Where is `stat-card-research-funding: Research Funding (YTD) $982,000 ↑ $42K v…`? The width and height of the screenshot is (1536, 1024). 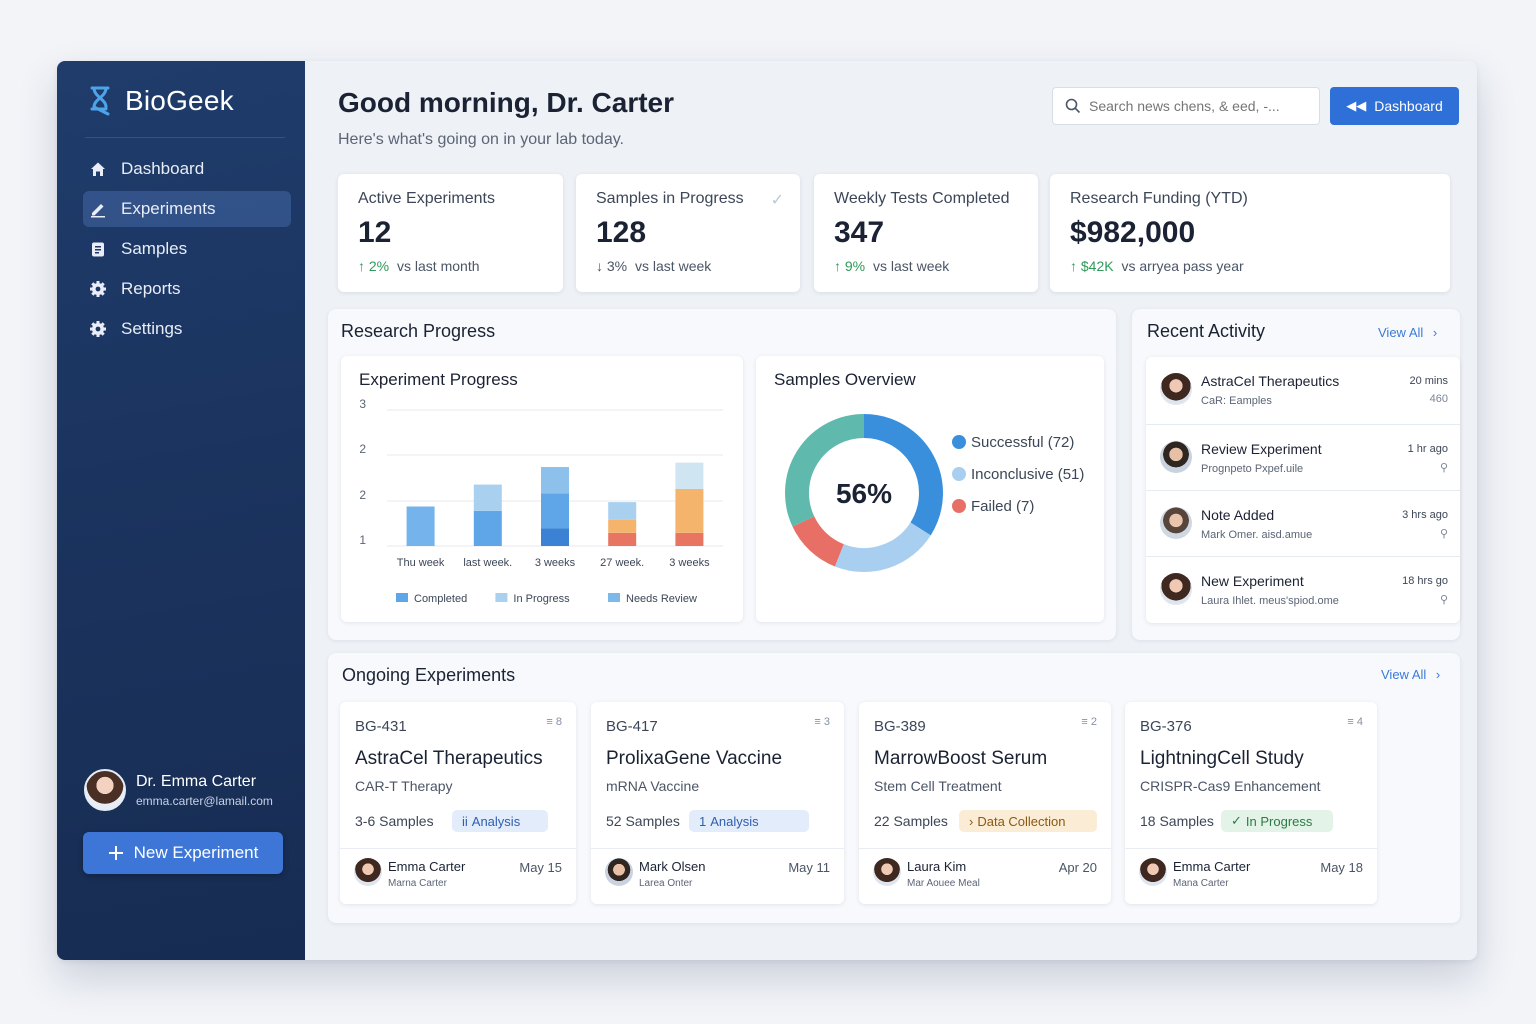 stat-card-research-funding: Research Funding (YTD) $982,000 ↑ $42K v… is located at coordinates (1250, 233).